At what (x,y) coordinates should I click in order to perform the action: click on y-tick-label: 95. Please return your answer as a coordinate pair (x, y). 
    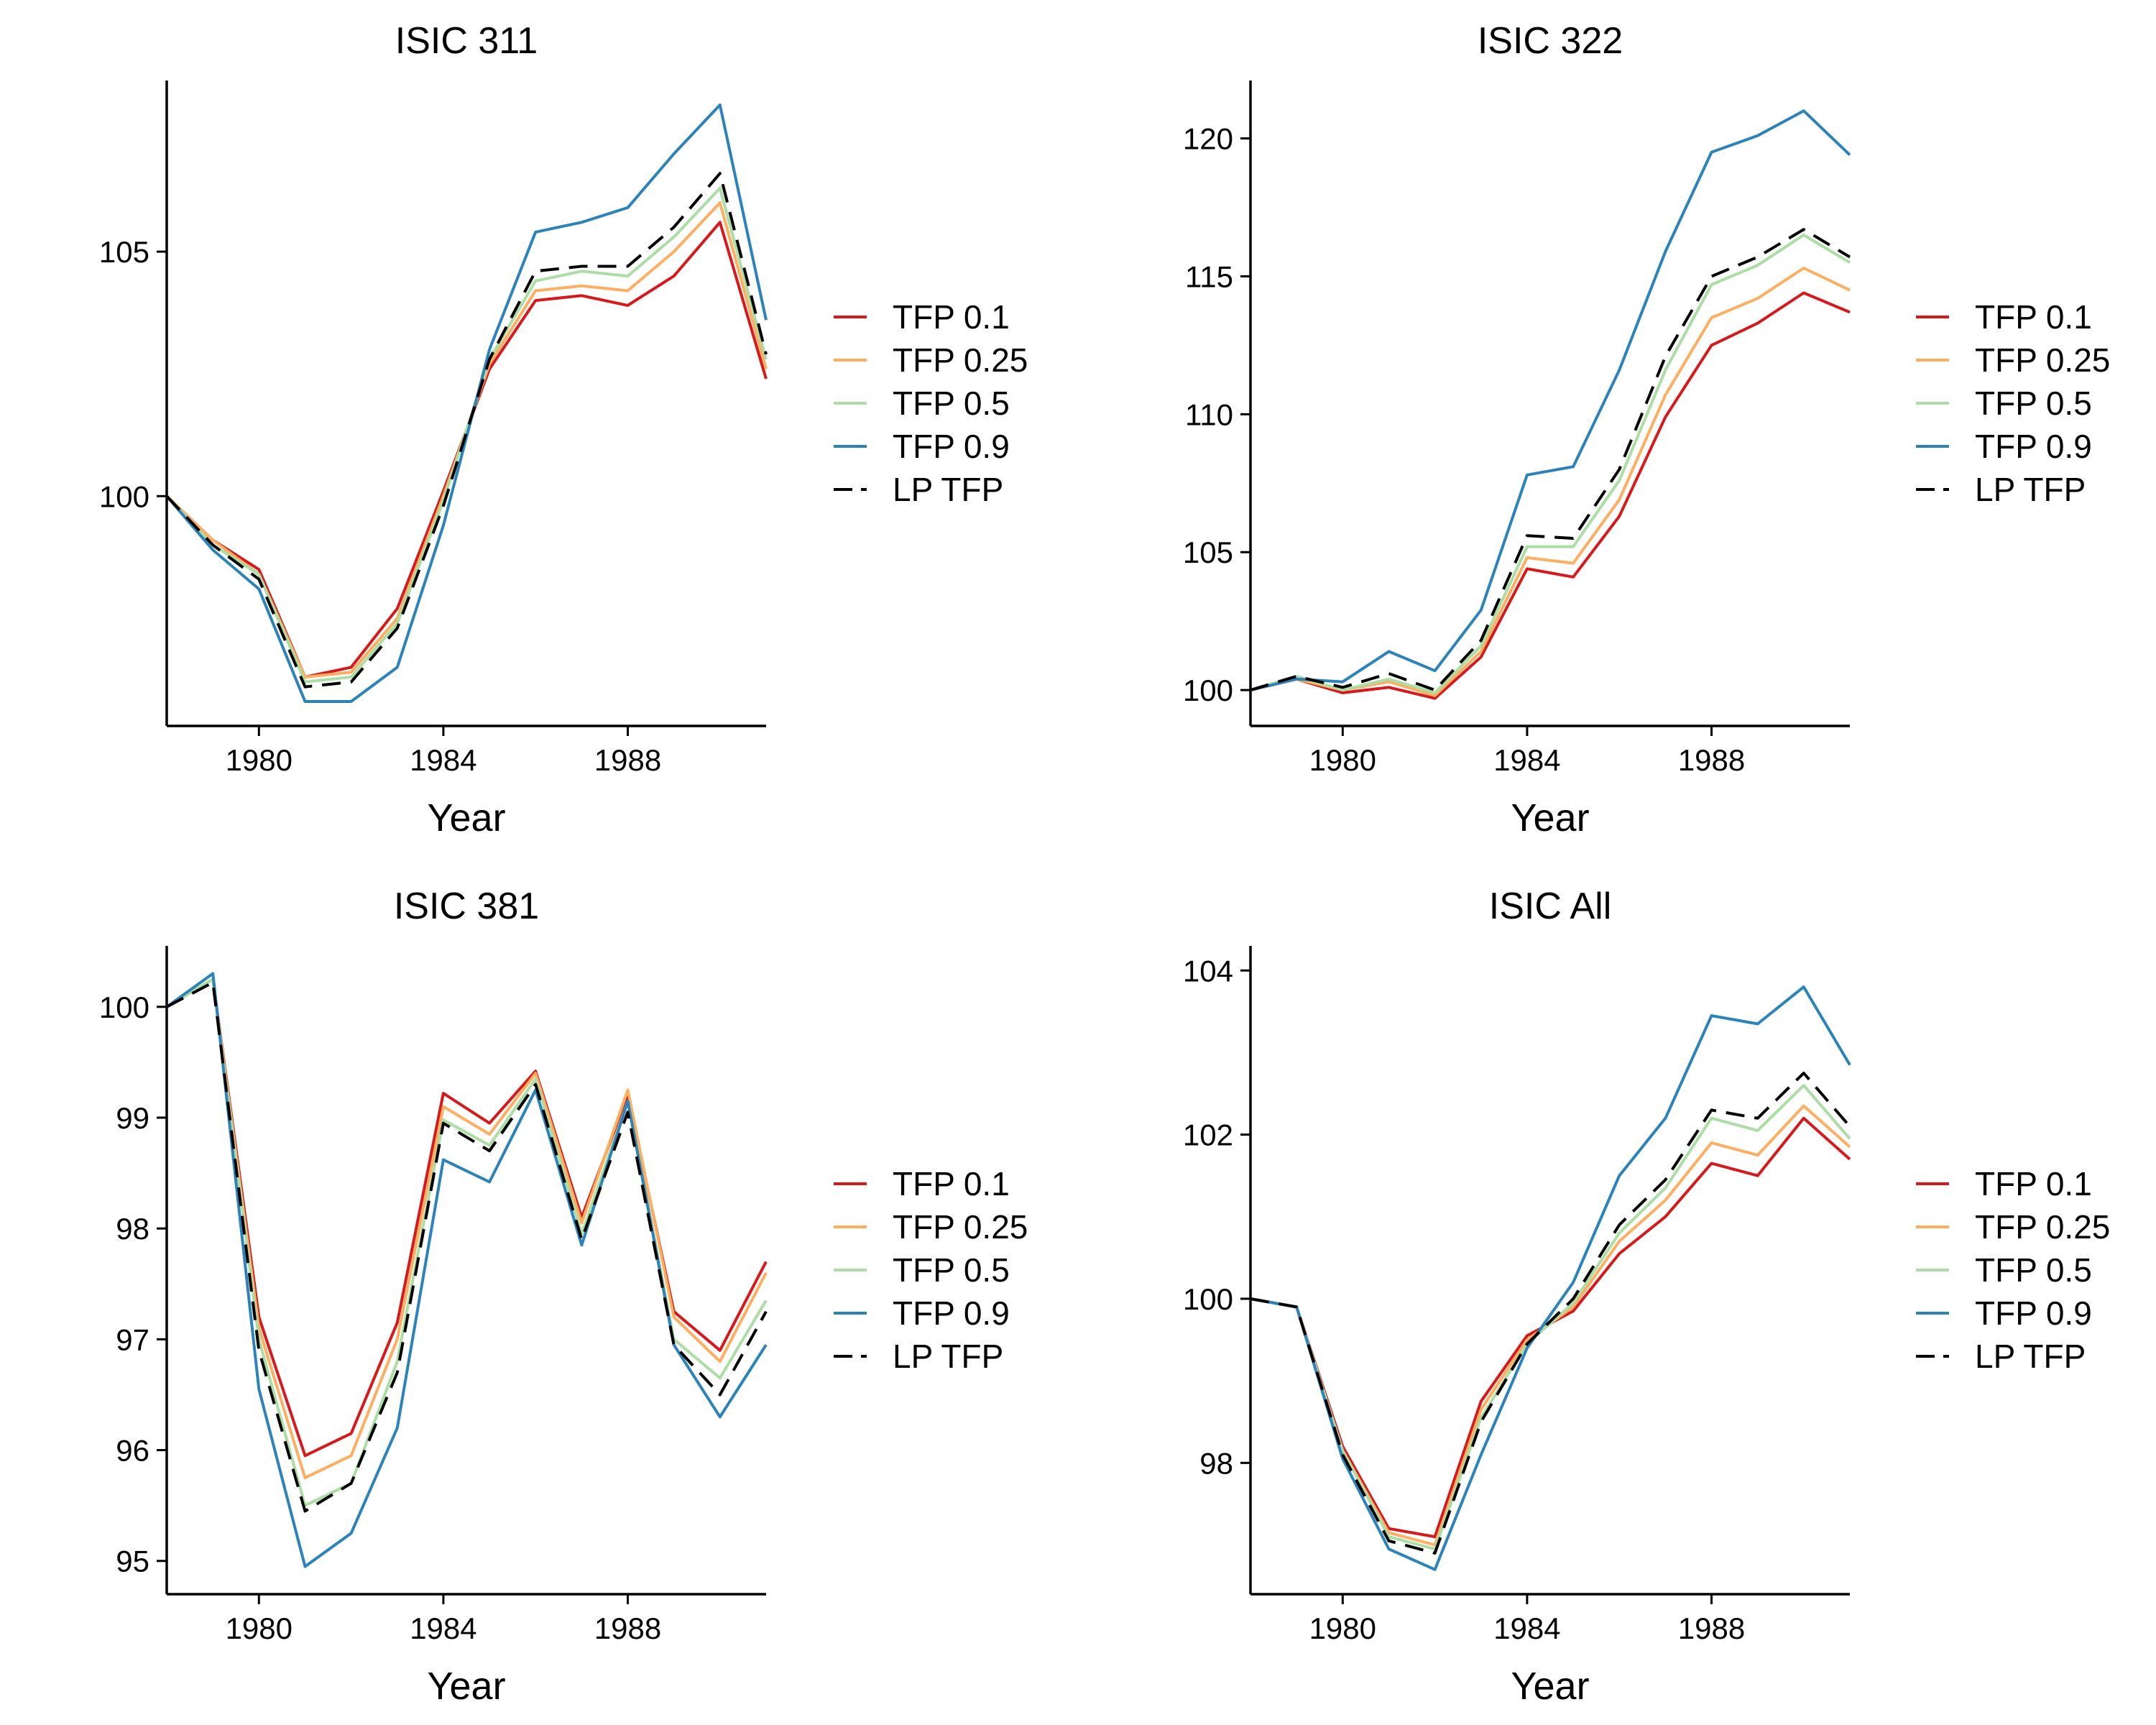
    Looking at the image, I should click on (132, 1561).